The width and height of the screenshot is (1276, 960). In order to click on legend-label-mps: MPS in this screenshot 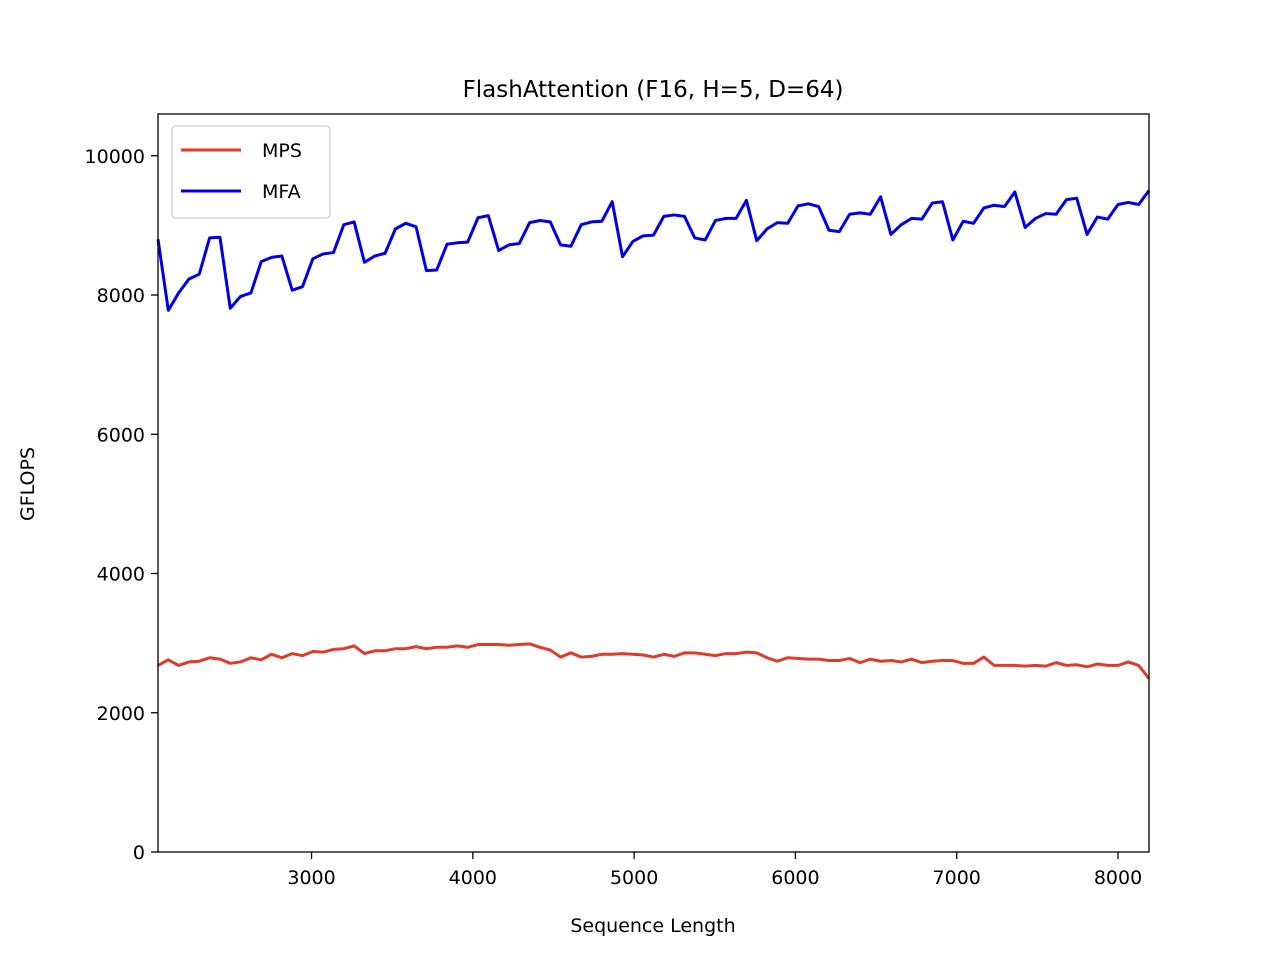, I will do `click(282, 151)`.